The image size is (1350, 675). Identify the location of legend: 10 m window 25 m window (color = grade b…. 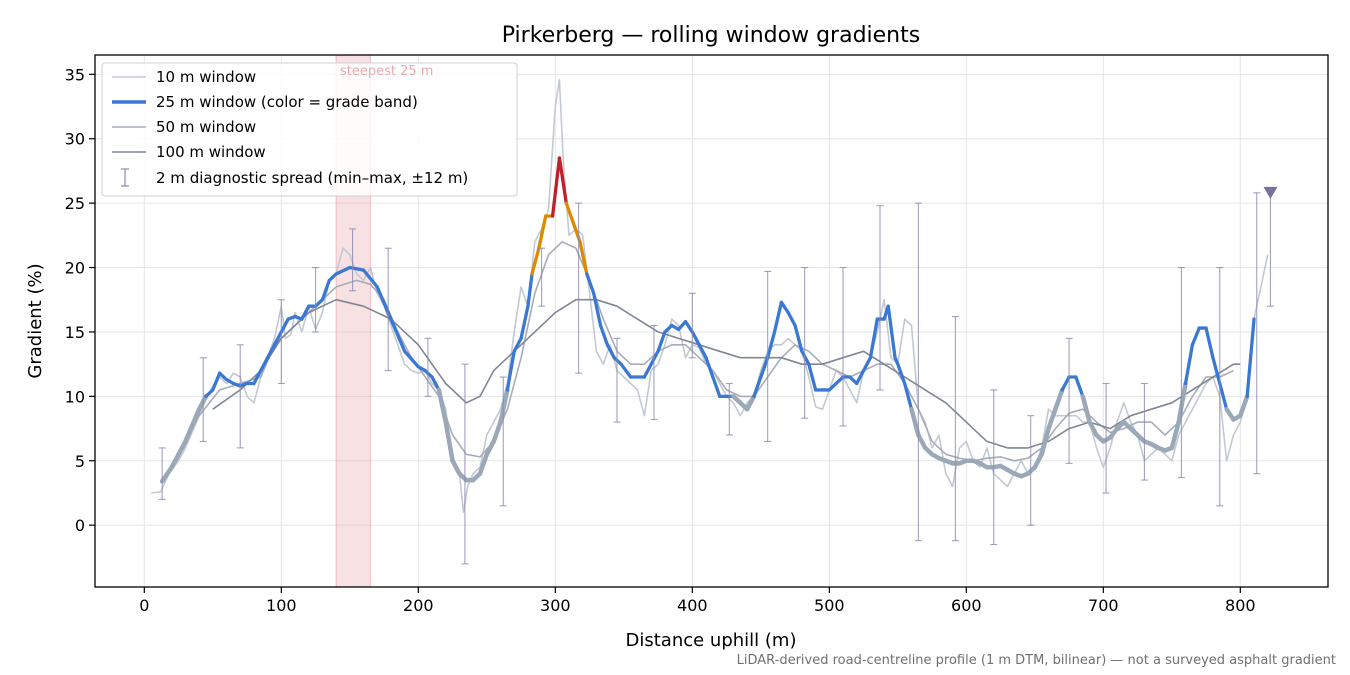
(309, 129).